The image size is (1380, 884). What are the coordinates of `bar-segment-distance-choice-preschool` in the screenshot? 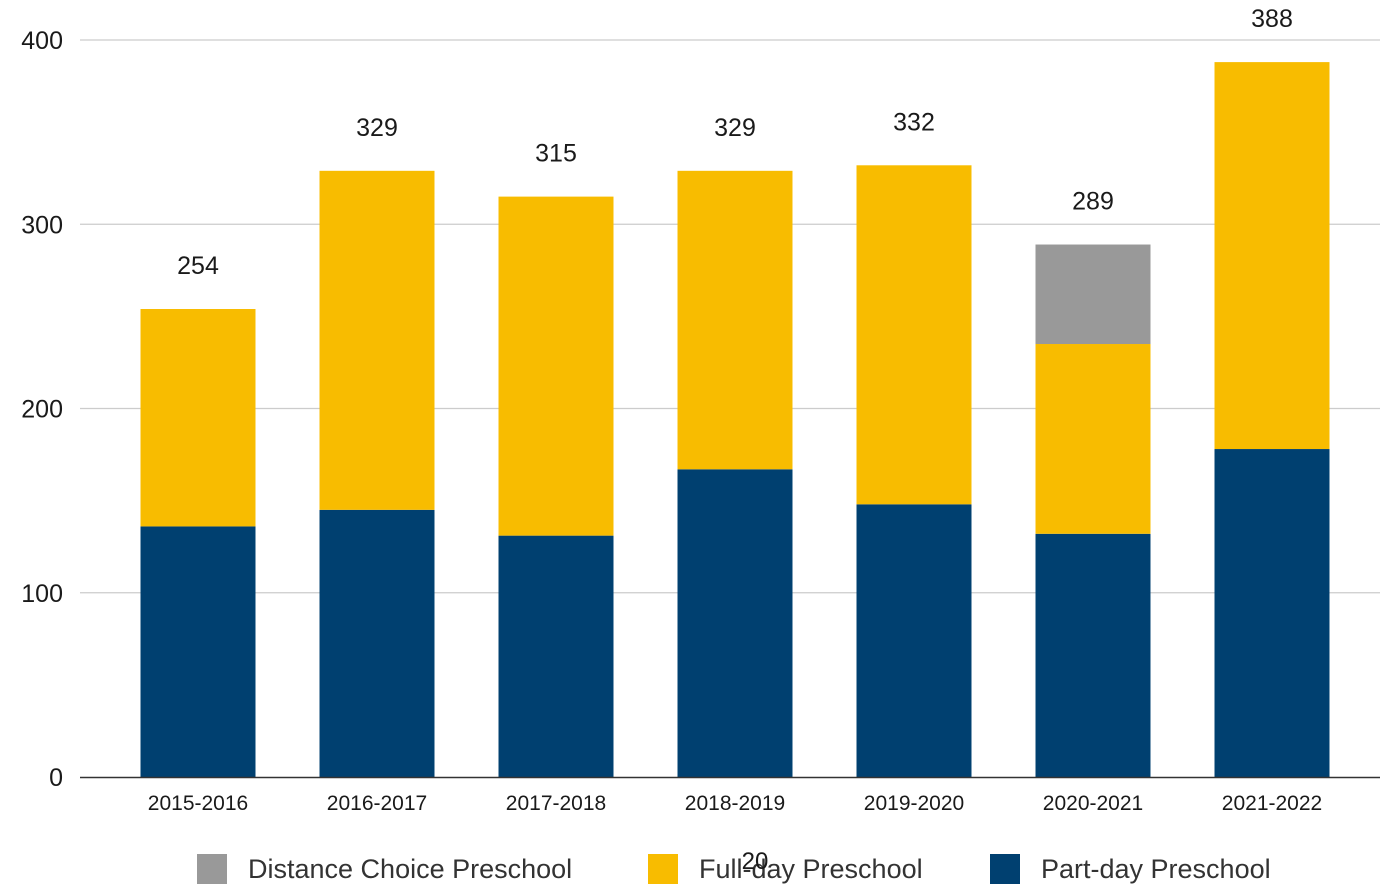 It's located at (1093, 294).